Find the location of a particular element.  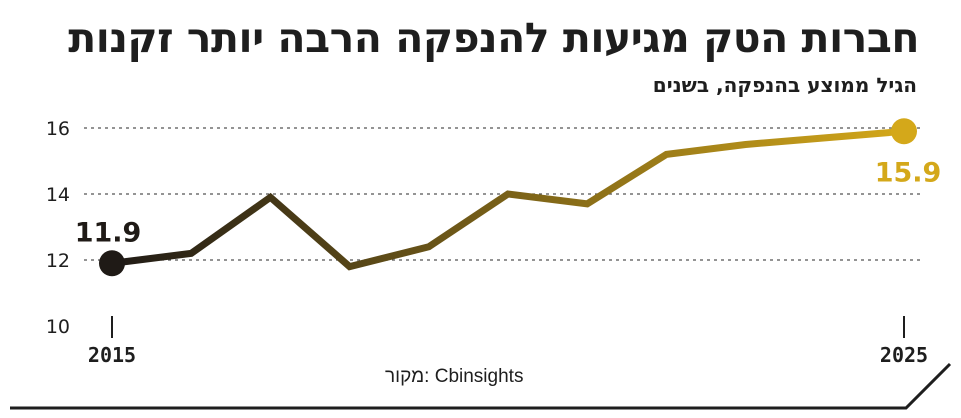

y-tick-label: 12 is located at coordinates (58, 261).